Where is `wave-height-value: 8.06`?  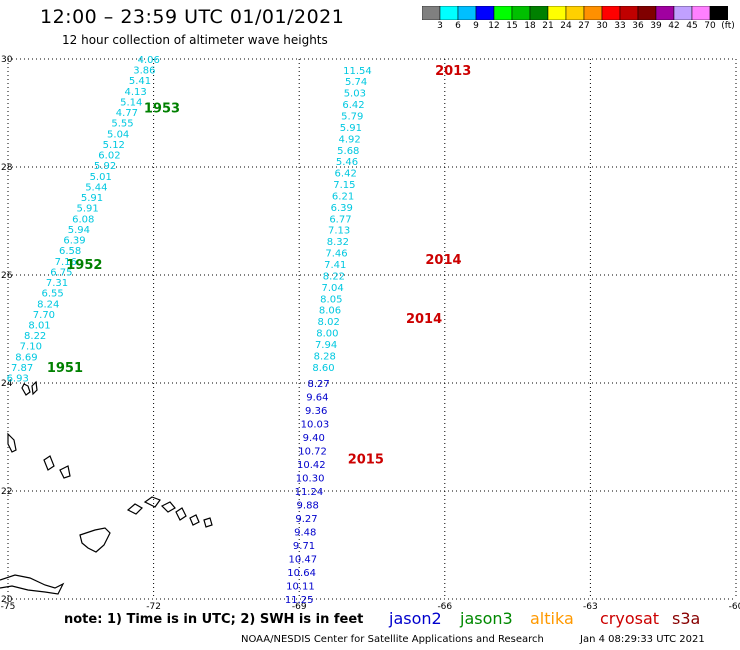
wave-height-value: 8.06 is located at coordinates (330, 311).